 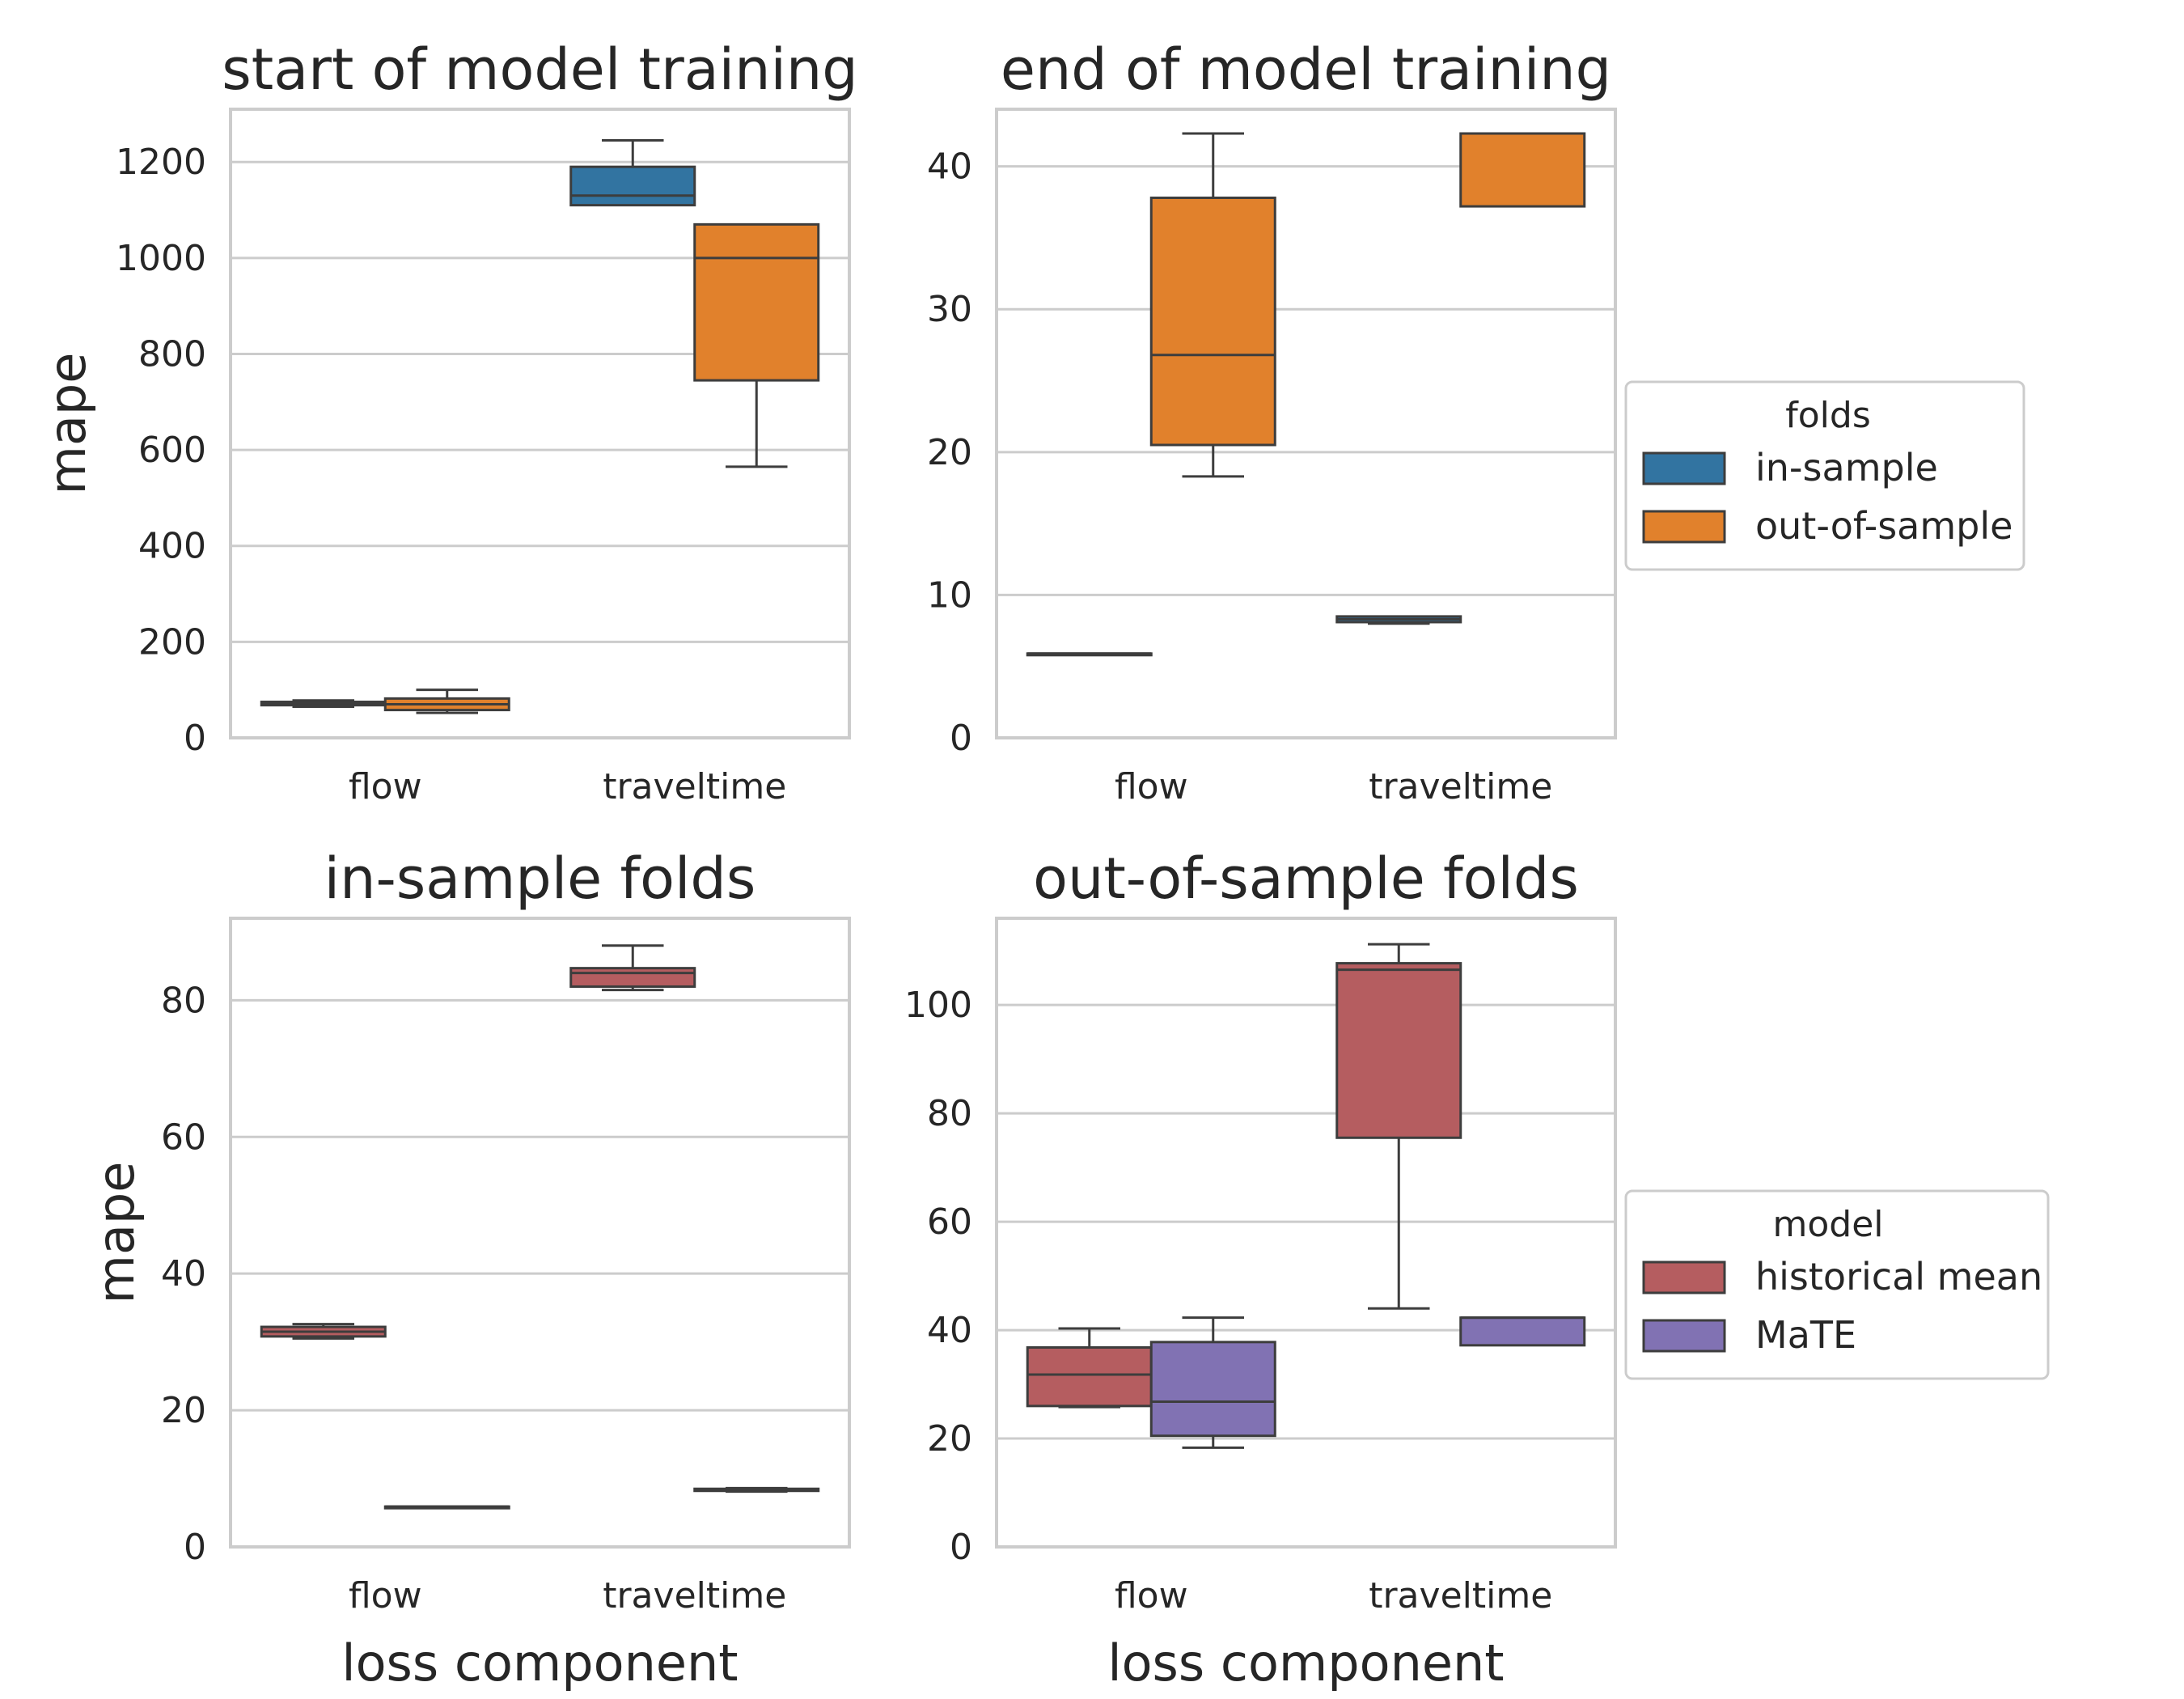 I want to click on legend-item-label: in-sample, so click(x=1847, y=467).